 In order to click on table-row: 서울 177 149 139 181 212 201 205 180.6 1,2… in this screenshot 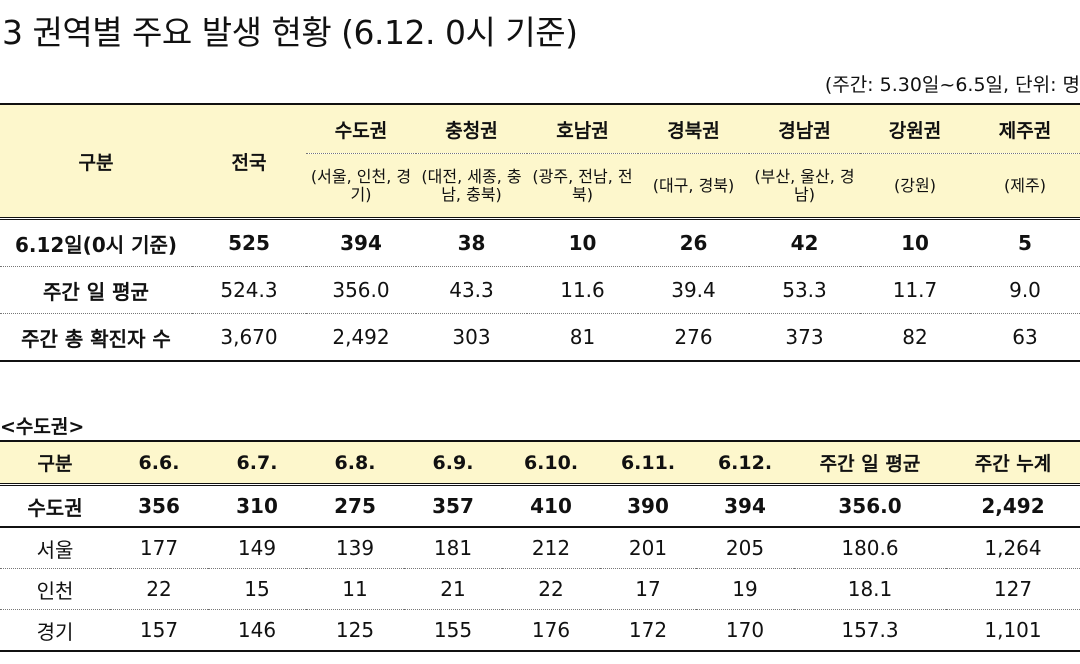, I will do `click(540, 548)`.